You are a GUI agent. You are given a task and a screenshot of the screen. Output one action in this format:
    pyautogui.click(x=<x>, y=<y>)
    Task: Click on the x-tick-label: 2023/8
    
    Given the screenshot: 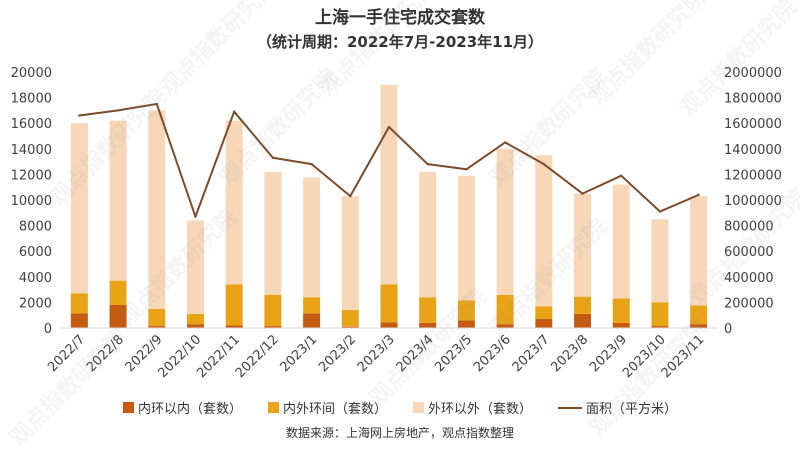 What is the action you would take?
    pyautogui.click(x=569, y=353)
    